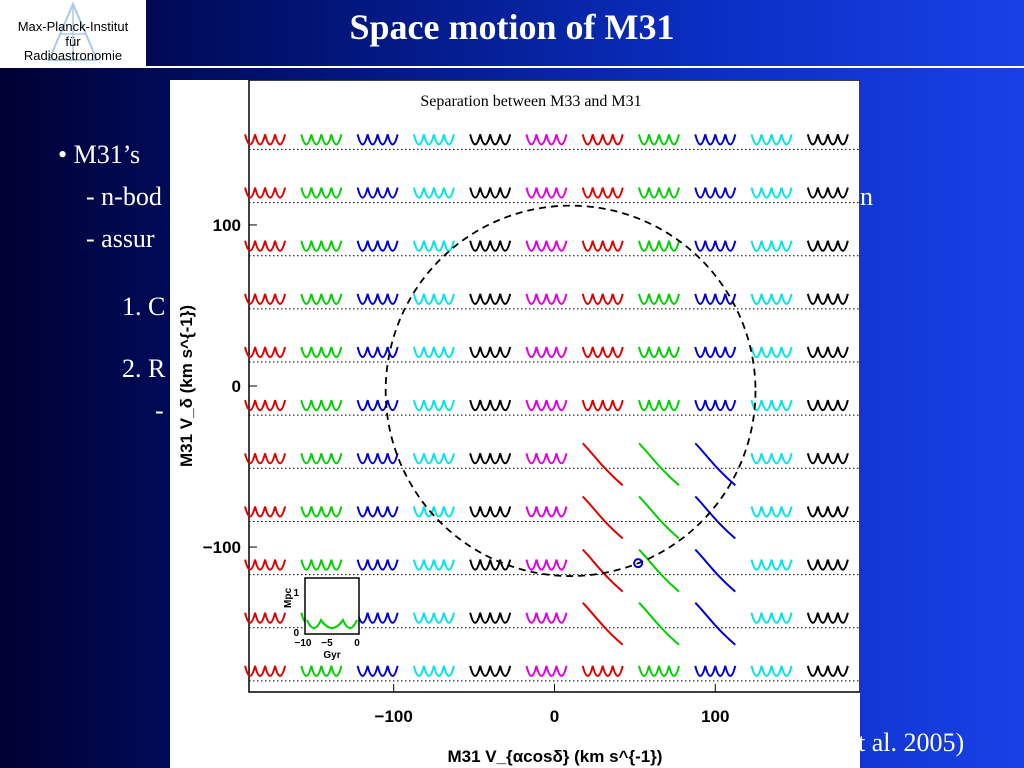 This screenshot has height=768, width=1024. Describe the element at coordinates (159, 410) in the screenshot. I see `body-line-6: -` at that location.